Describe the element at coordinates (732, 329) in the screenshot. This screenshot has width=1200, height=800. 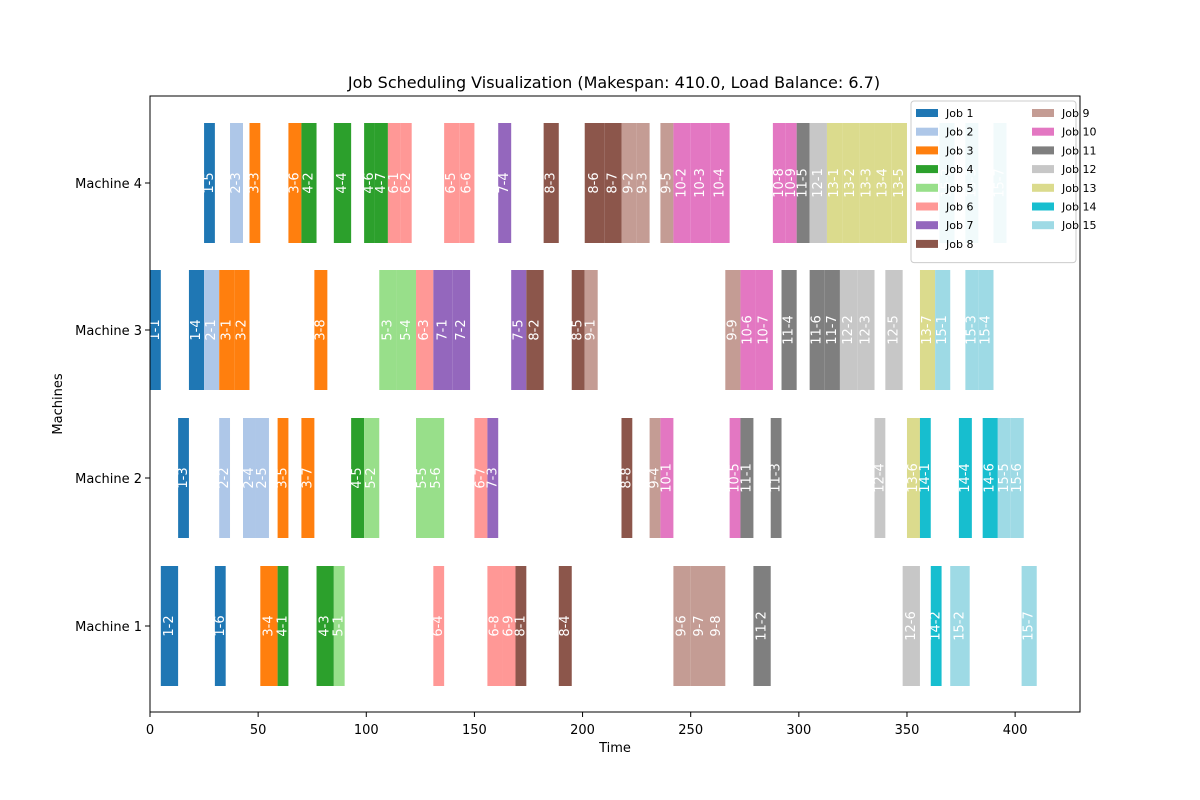
I see `task-label-9-9: 9-9` at that location.